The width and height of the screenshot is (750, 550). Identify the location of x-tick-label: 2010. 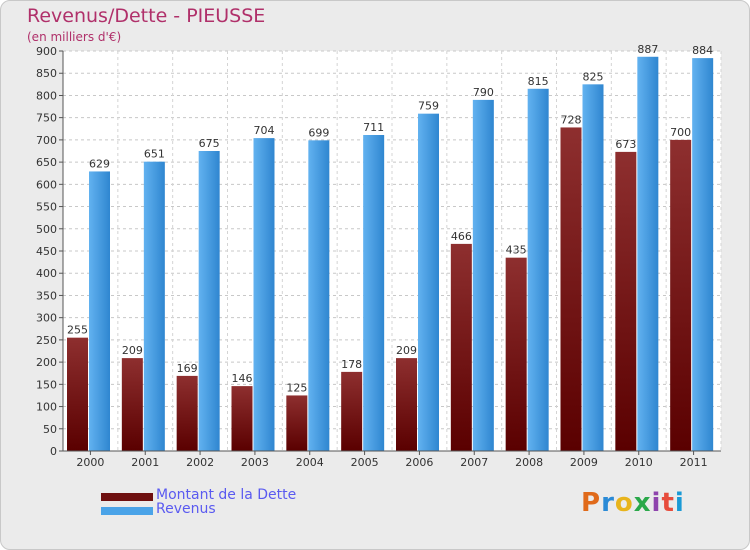
(639, 462).